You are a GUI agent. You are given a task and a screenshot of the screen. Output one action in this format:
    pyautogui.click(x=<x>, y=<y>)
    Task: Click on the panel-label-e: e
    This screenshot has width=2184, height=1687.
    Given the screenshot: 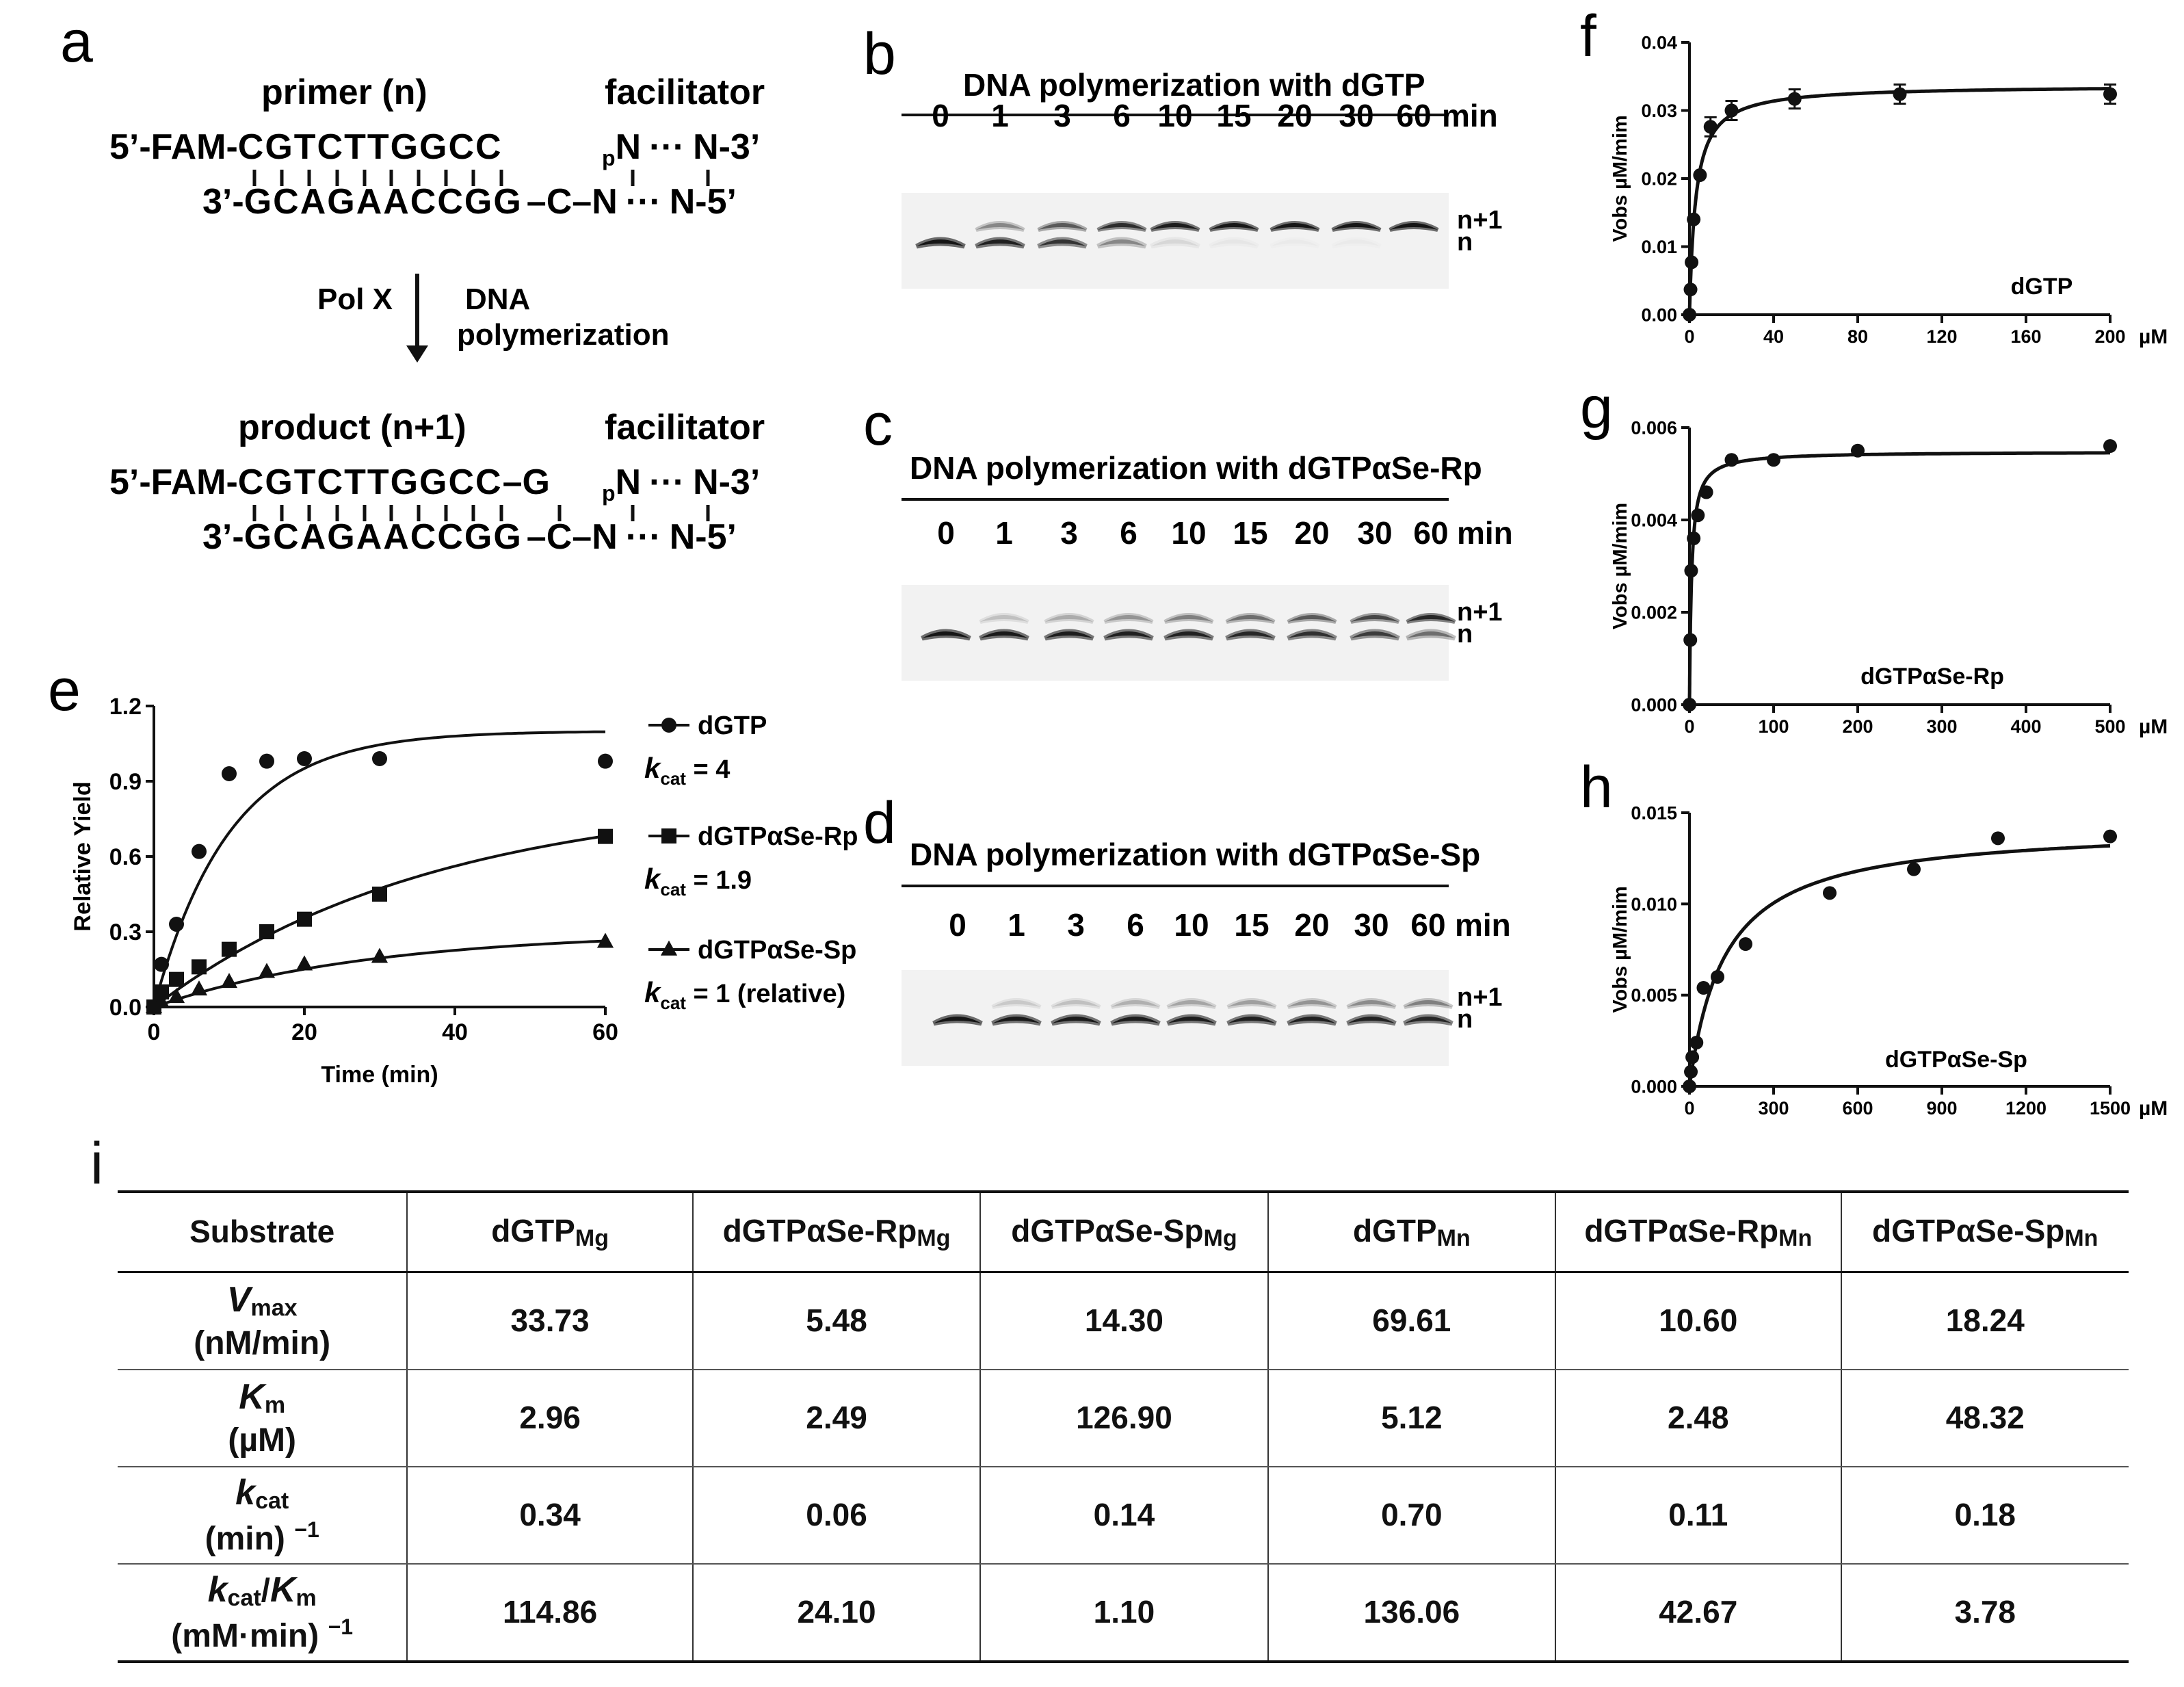 What is the action you would take?
    pyautogui.click(x=64, y=690)
    